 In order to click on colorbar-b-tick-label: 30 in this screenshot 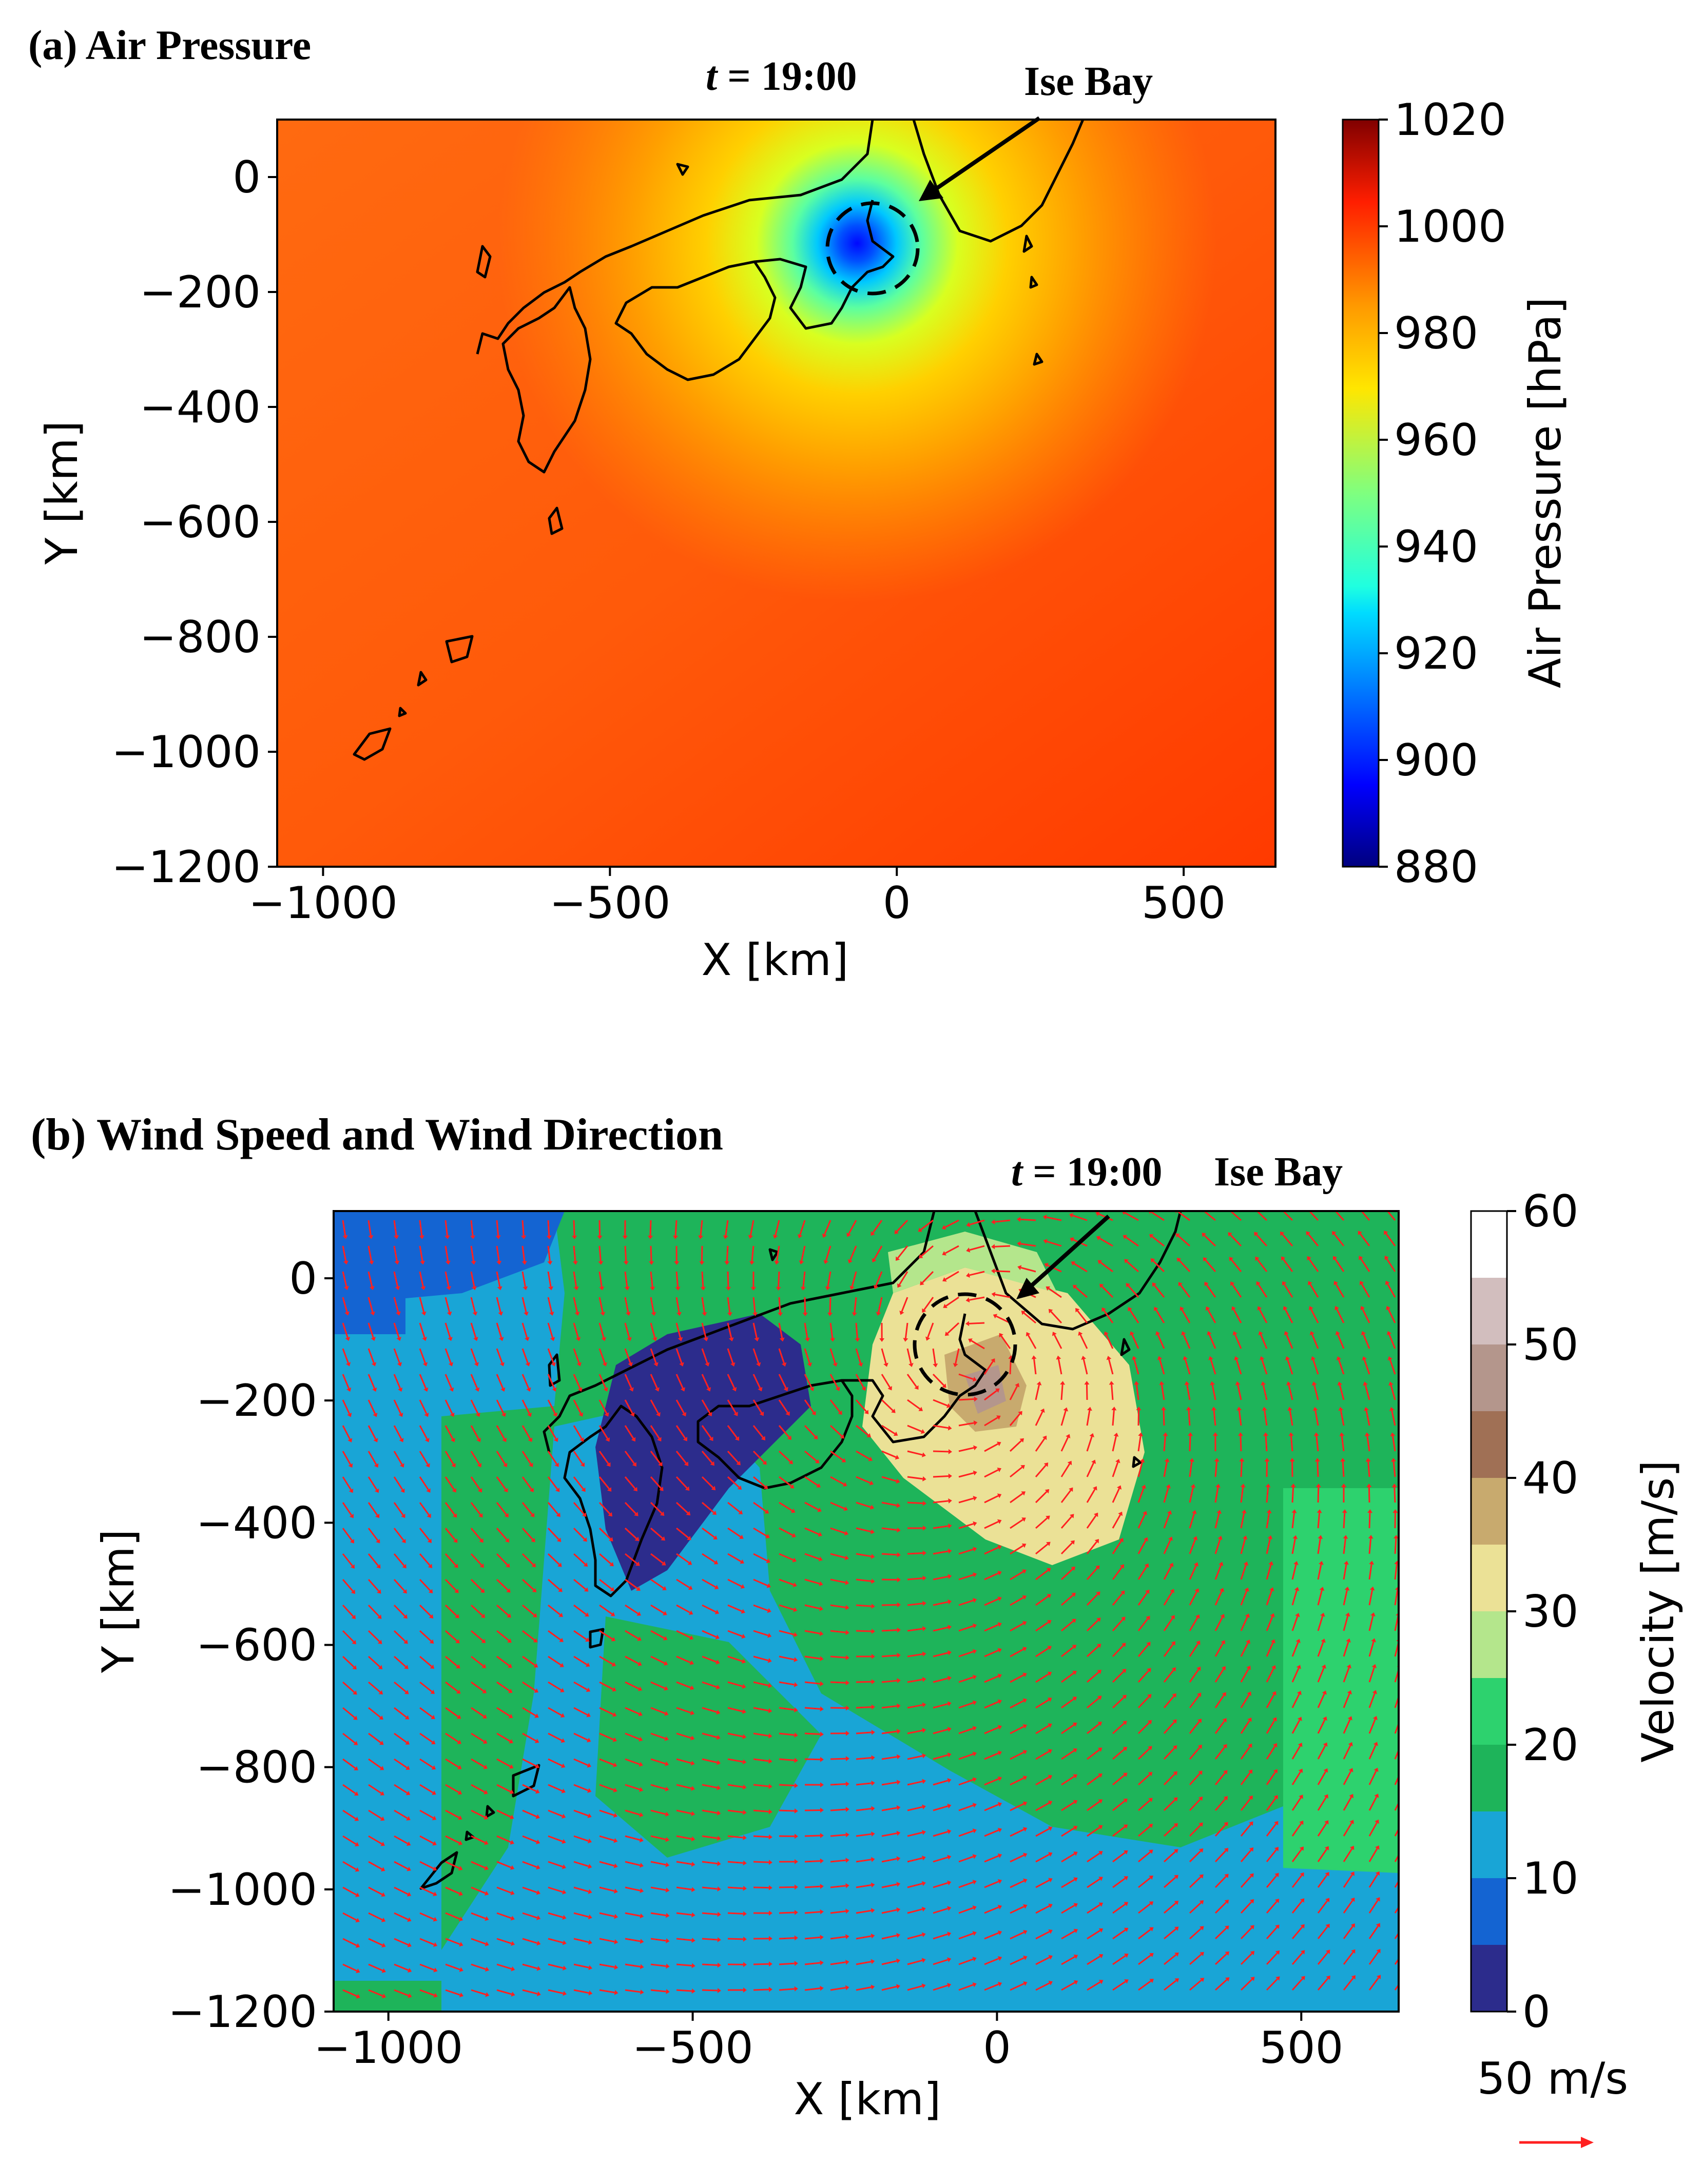, I will do `click(1550, 1611)`.